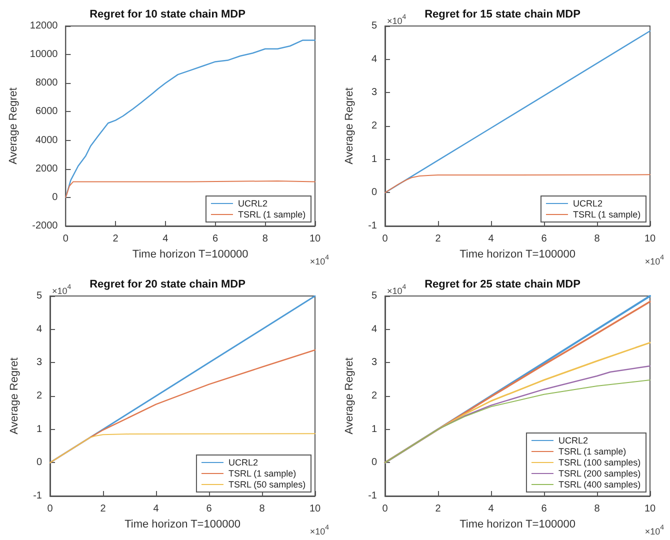 Image resolution: width=670 pixels, height=540 pixels. What do you see at coordinates (599, 473) in the screenshot?
I see `legend-label: TSRL (200 samples)` at bounding box center [599, 473].